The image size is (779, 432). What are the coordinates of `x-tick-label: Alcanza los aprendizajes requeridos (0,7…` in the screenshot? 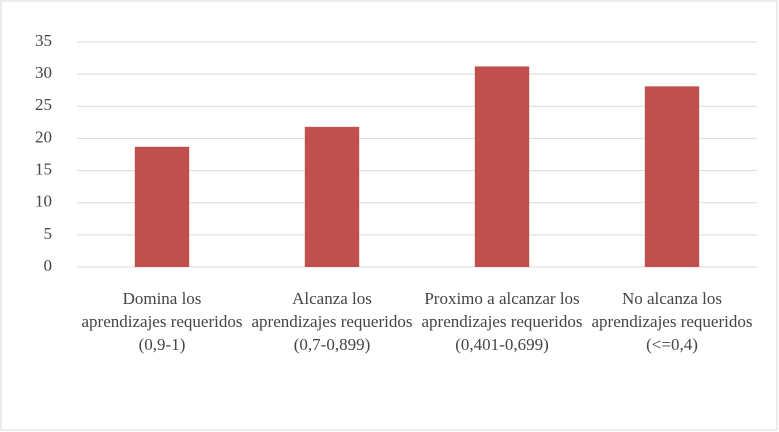 It's located at (332, 321).